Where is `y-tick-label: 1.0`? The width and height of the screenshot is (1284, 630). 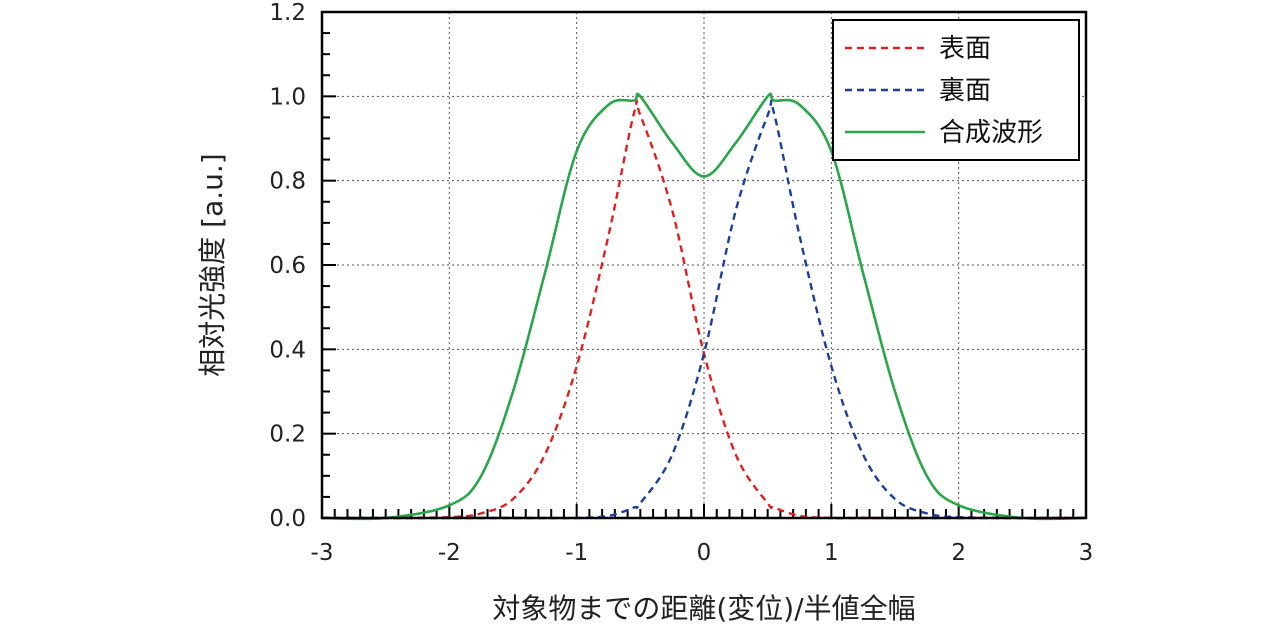 y-tick-label: 1.0 is located at coordinates (287, 97).